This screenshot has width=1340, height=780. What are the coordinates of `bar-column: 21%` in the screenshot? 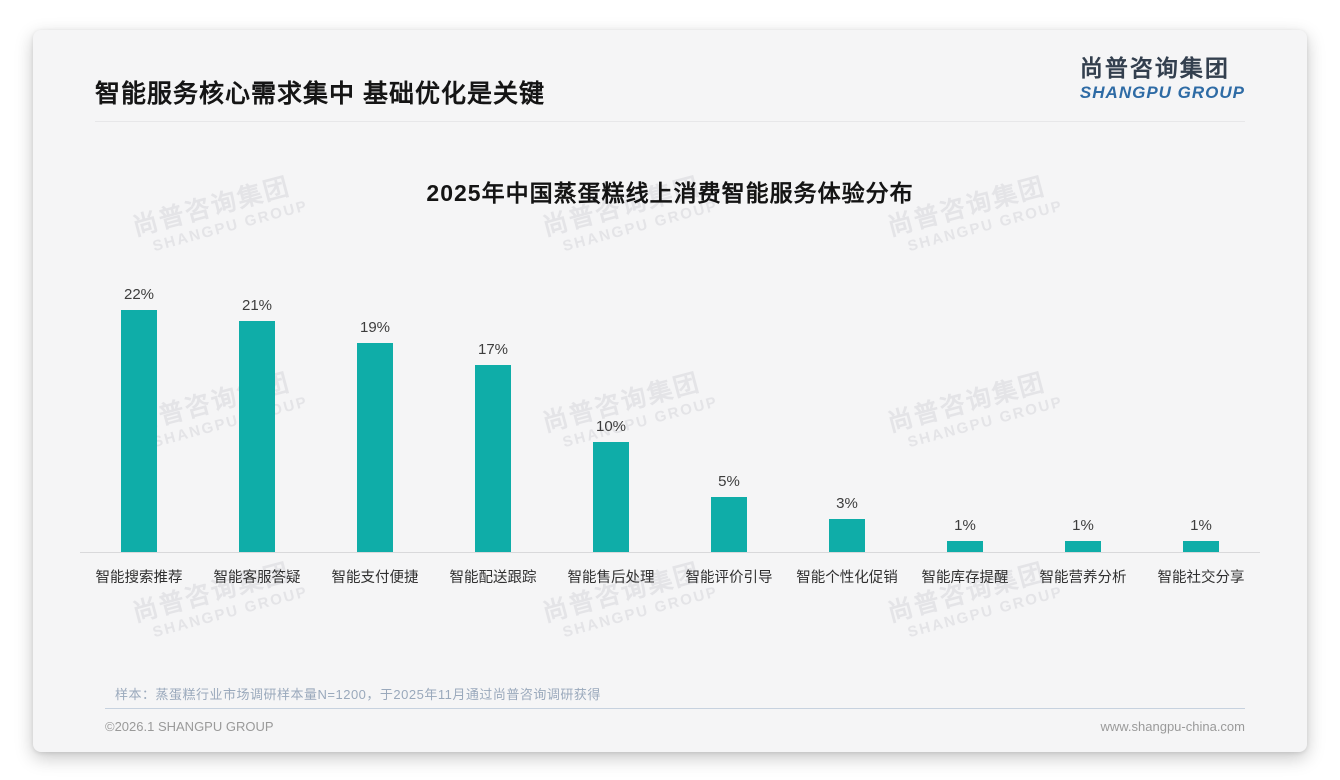 It's located at (257, 424).